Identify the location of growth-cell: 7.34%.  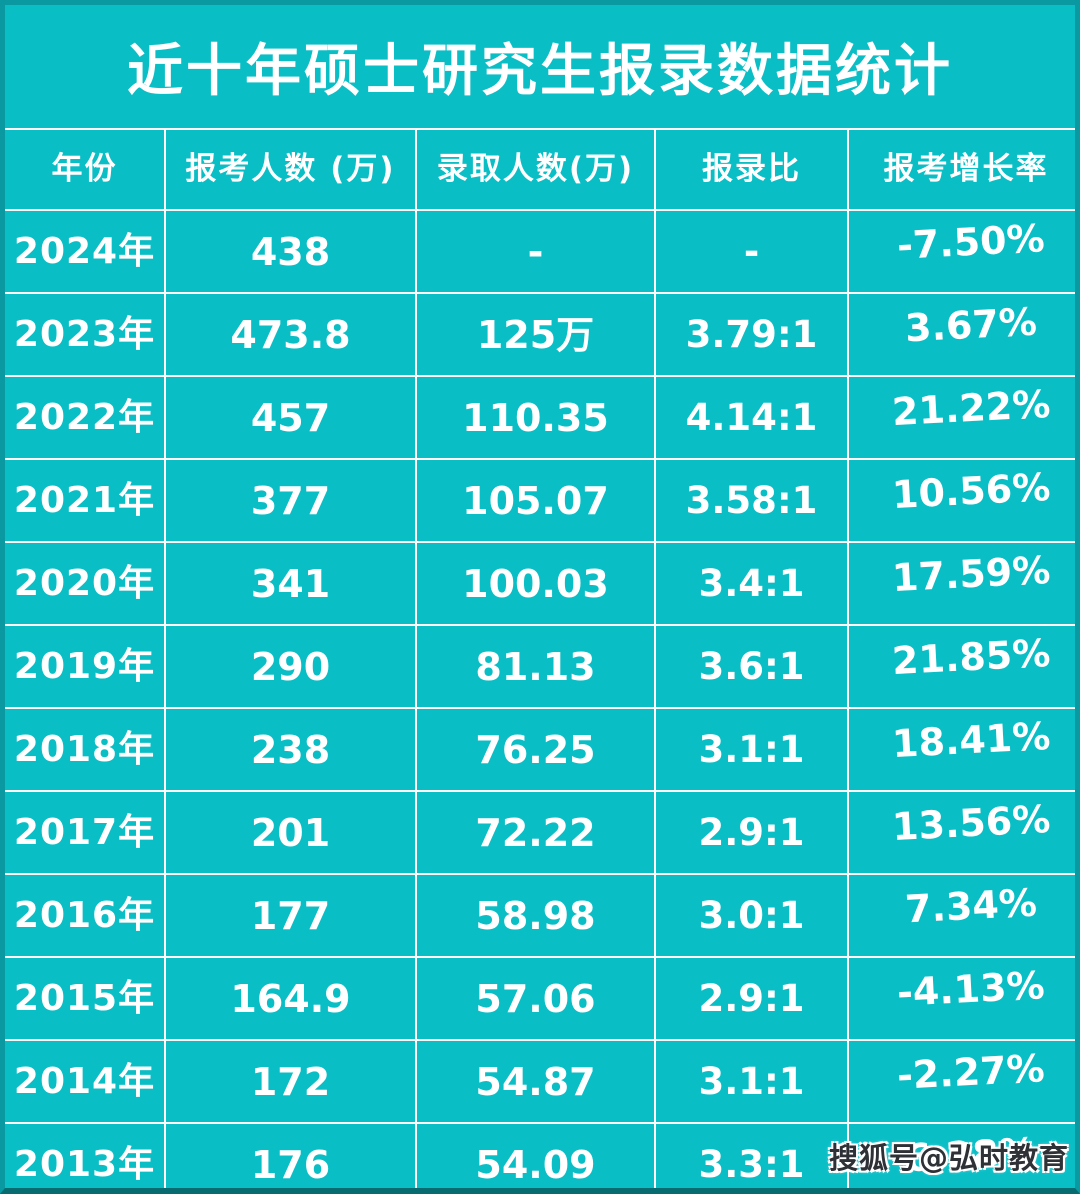
(962, 915).